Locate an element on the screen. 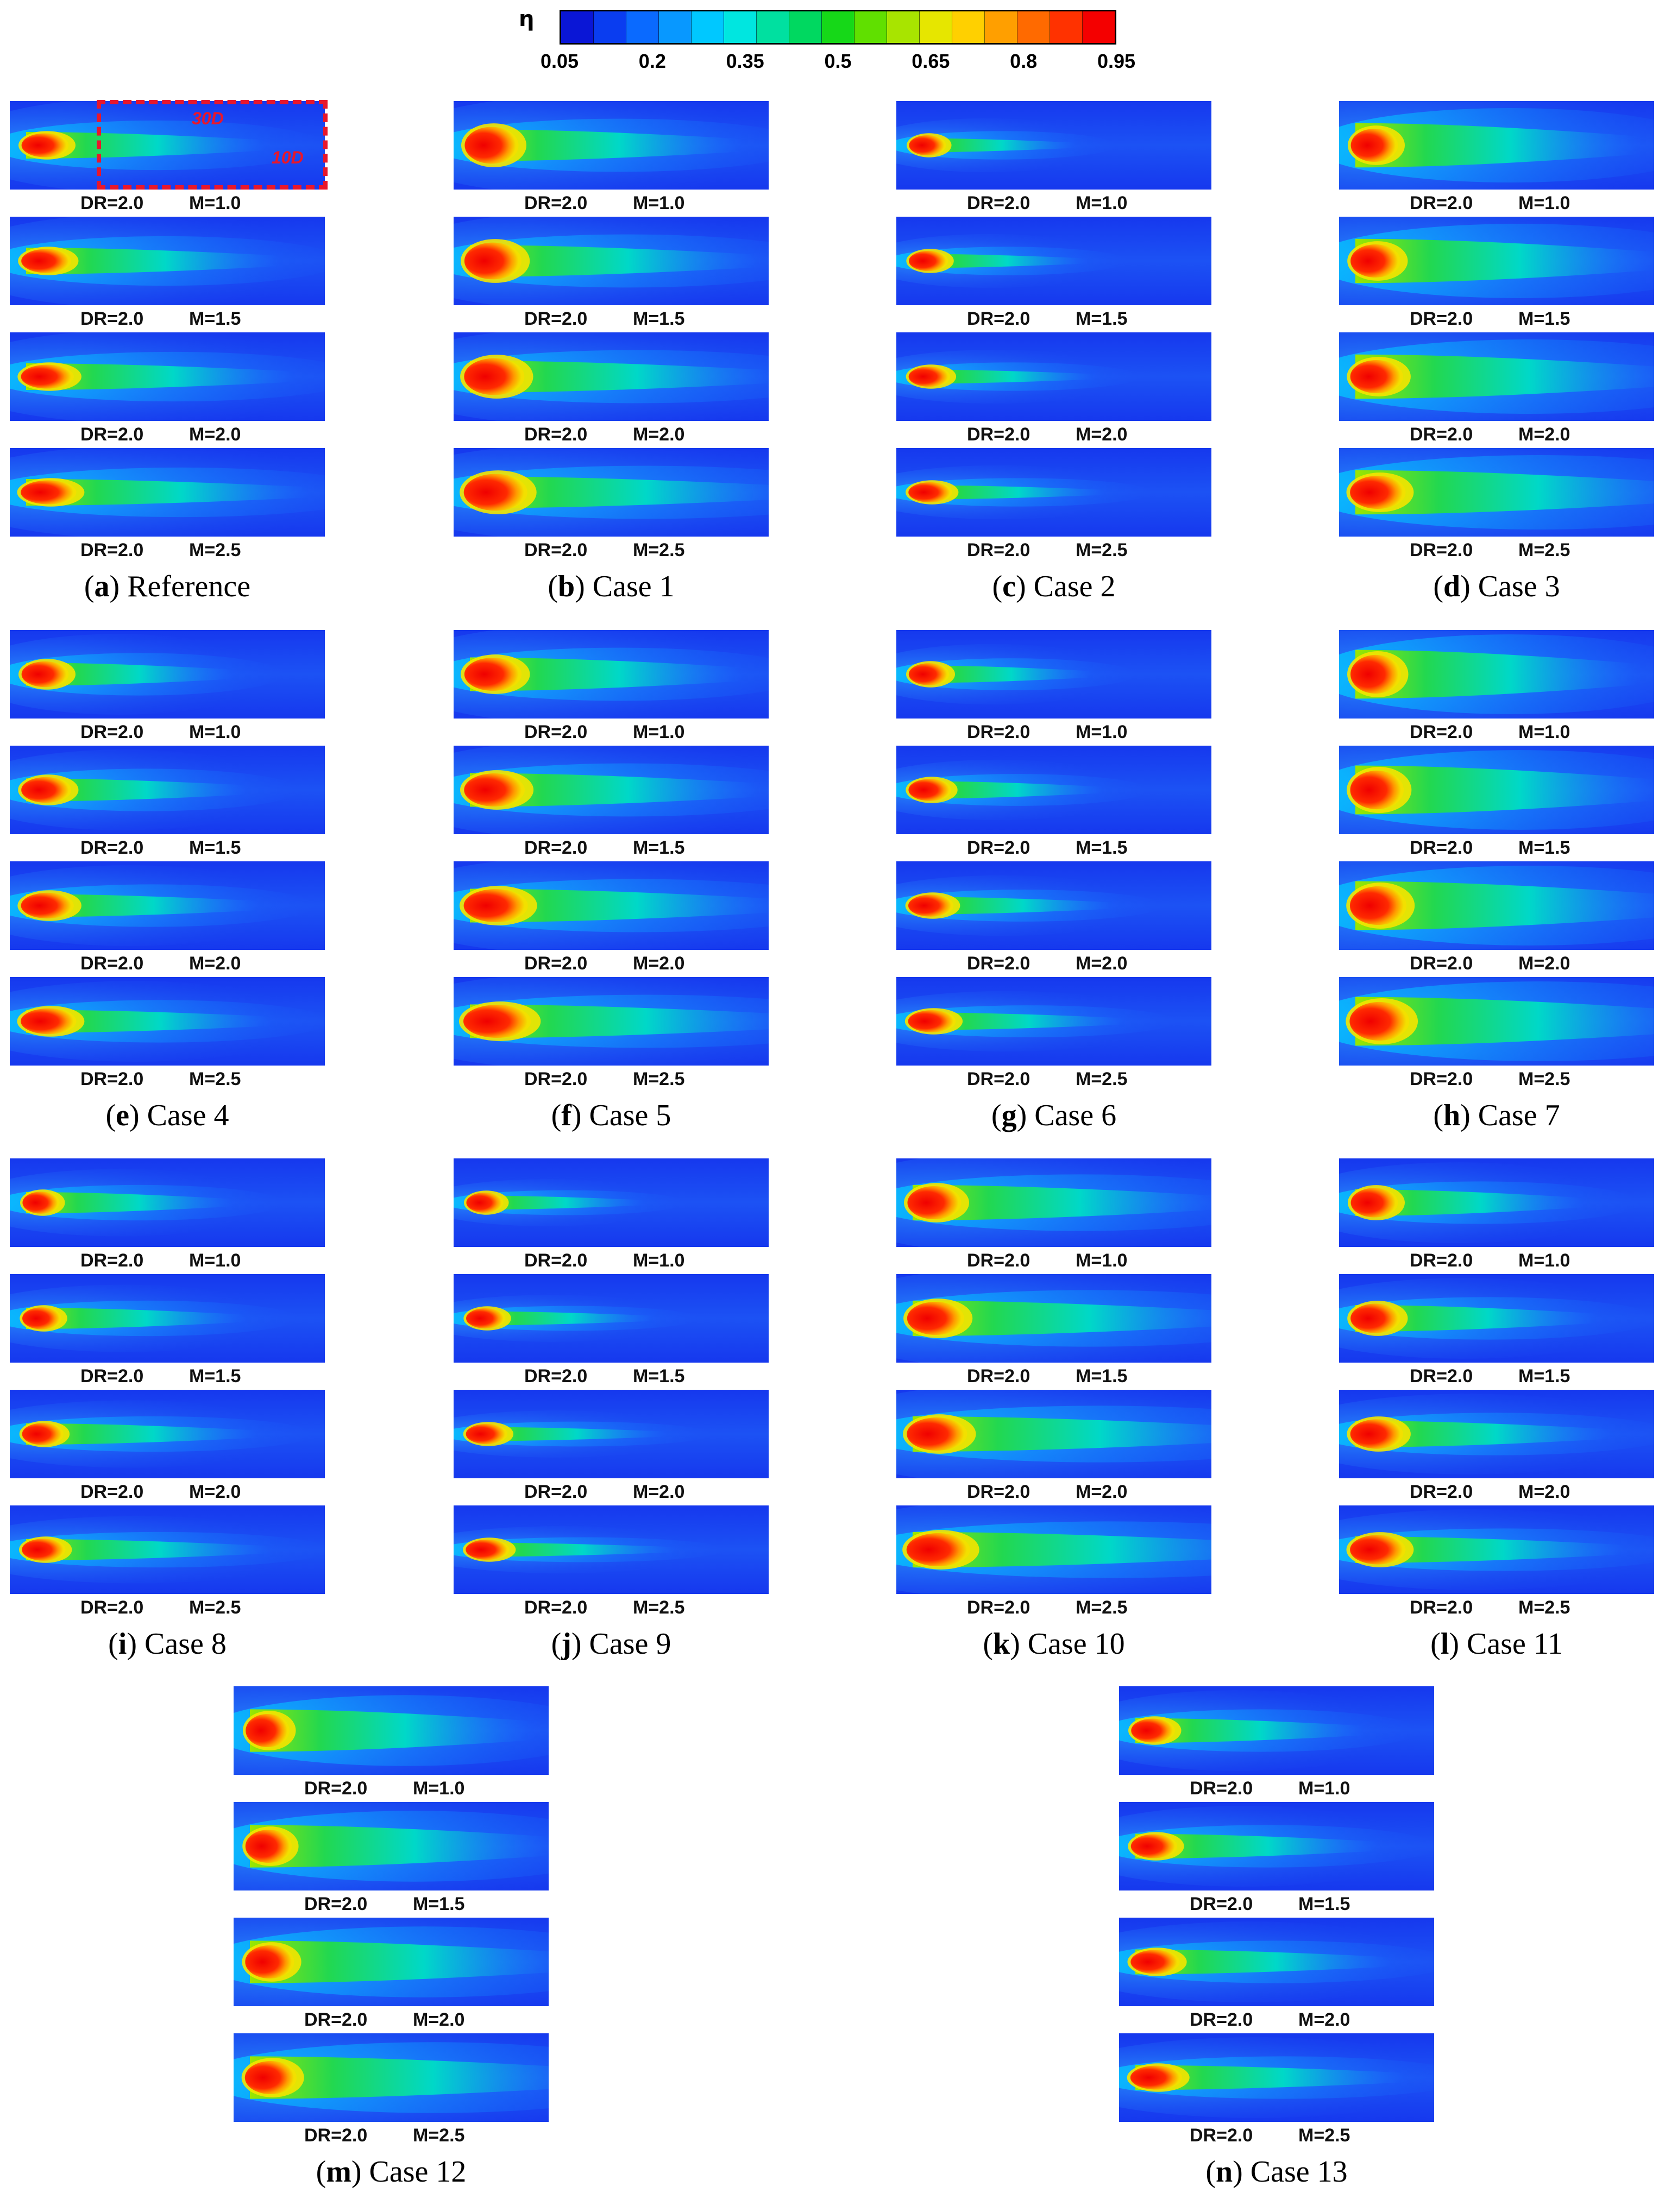 The height and width of the screenshot is (2212, 1665). panel-caption: (j) Case 9 is located at coordinates (611, 1644).